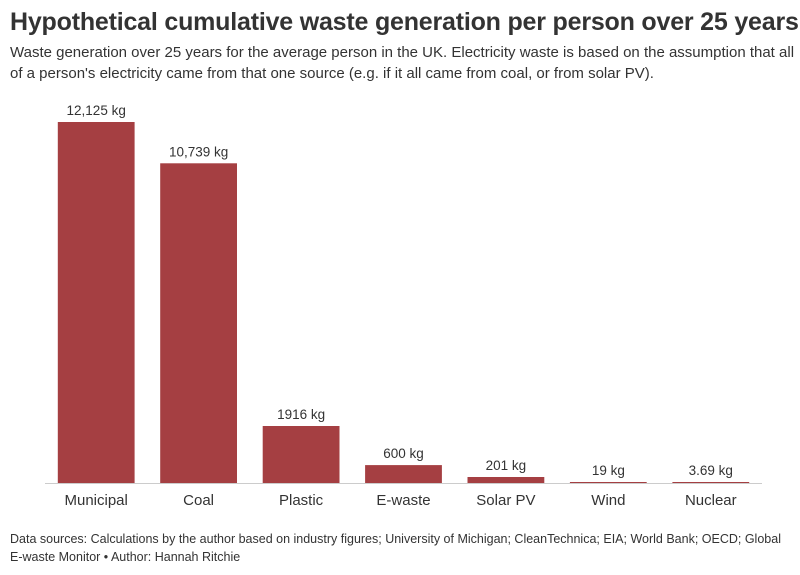 The image size is (800, 575). Describe the element at coordinates (403, 474) in the screenshot. I see `bar-e-waste` at that location.